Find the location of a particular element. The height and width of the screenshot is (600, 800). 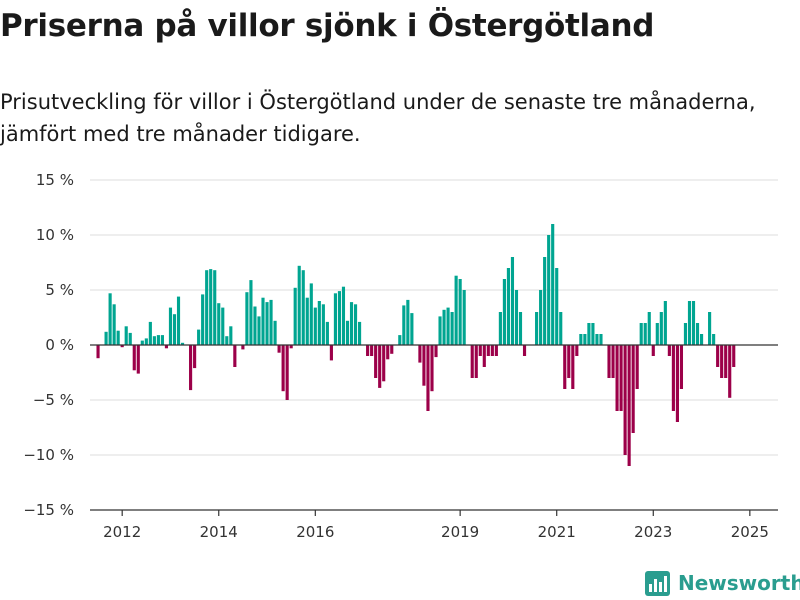

annotations: −2 % is located at coordinates (772, 162).